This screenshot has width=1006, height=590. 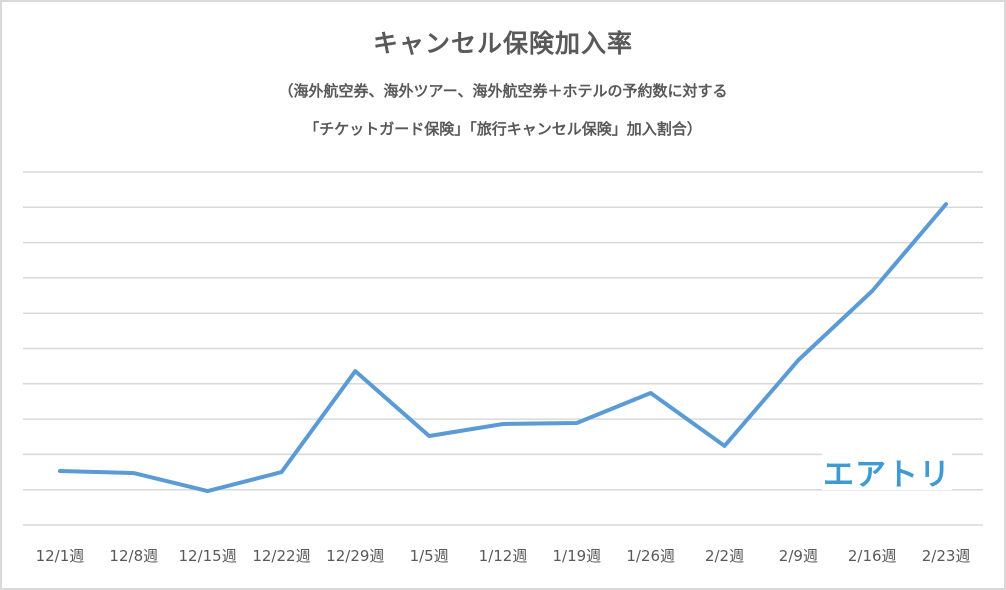 I want to click on chart-subtitle-line-1: （海外航空券、海外ツアー、海外航空券＋ホテルの予約数に対する, so click(x=503, y=91).